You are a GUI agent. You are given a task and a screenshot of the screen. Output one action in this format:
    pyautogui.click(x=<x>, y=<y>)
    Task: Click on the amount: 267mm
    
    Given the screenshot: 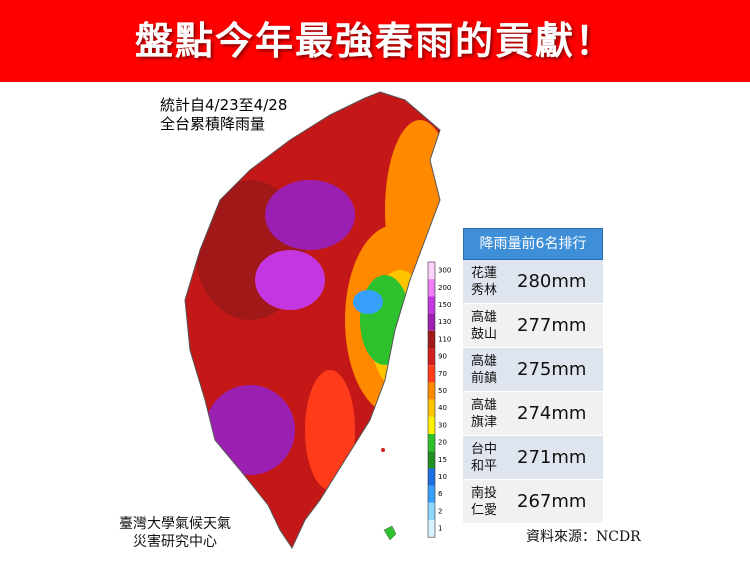 What is the action you would take?
    pyautogui.click(x=552, y=501)
    